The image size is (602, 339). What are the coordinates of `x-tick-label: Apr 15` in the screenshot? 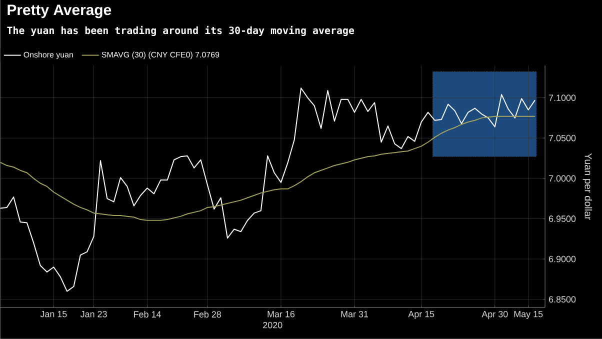 It's located at (421, 315).